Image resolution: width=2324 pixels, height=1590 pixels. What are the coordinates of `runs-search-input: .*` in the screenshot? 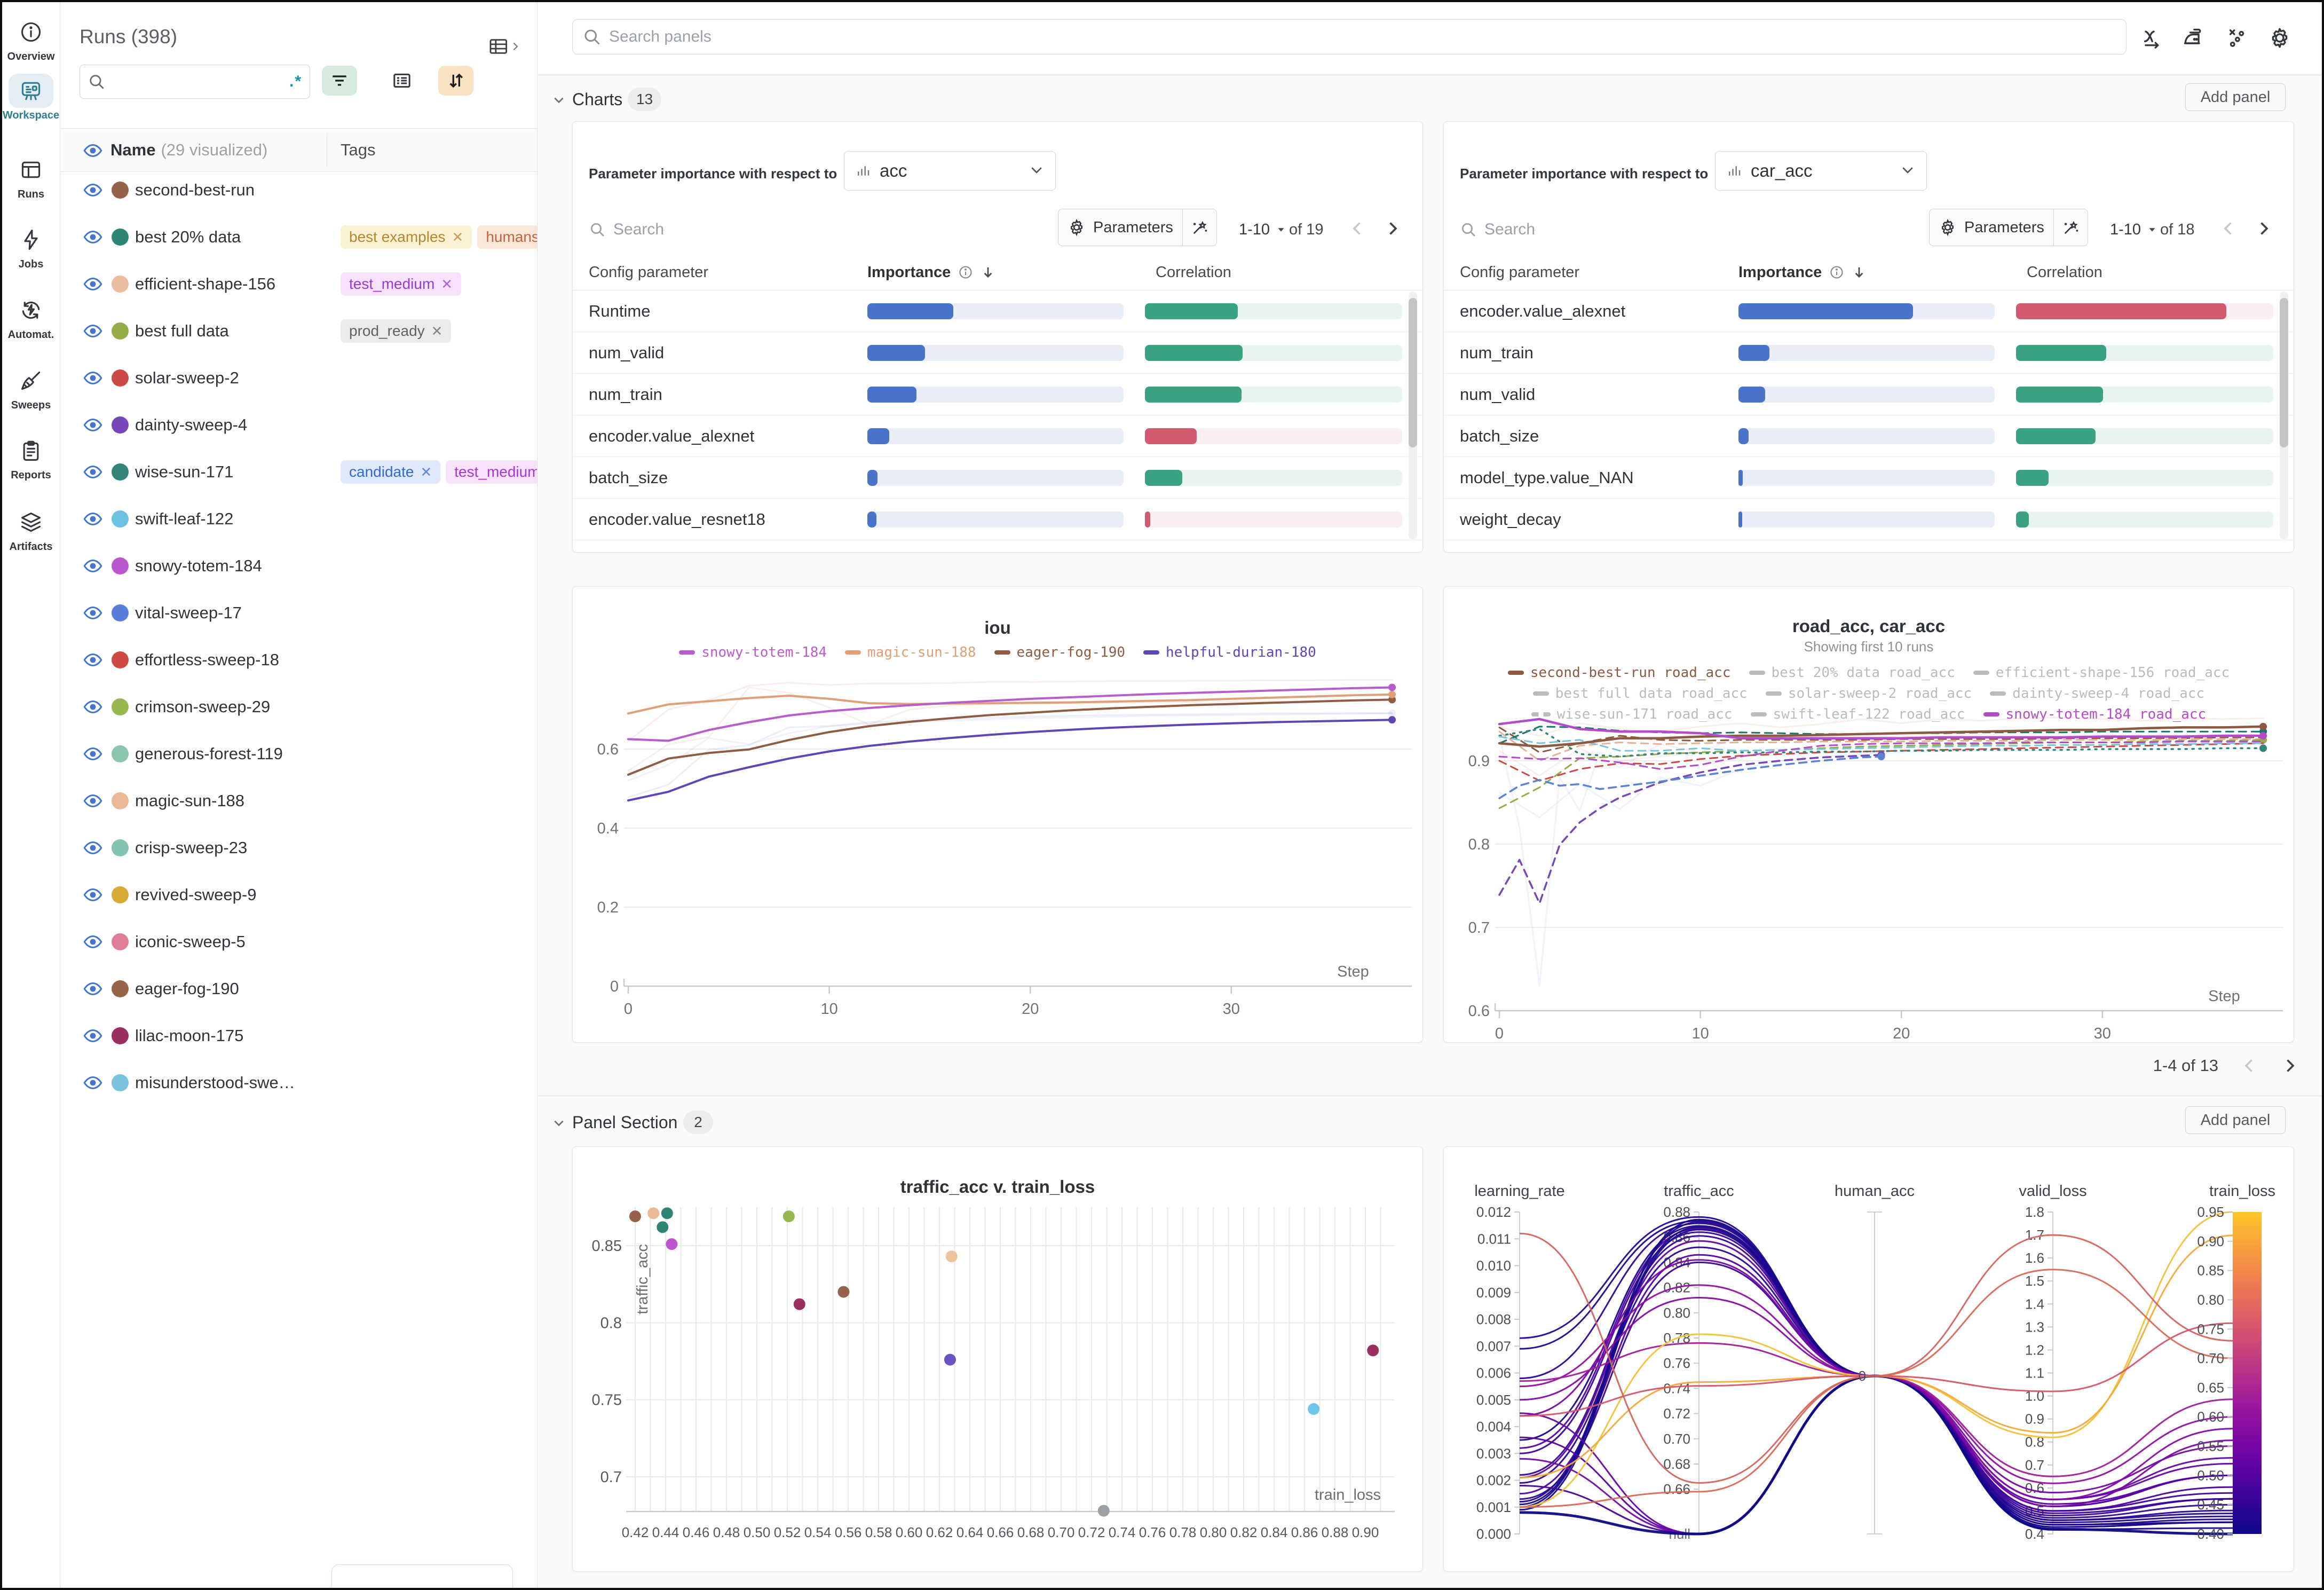 It's located at (195, 82).